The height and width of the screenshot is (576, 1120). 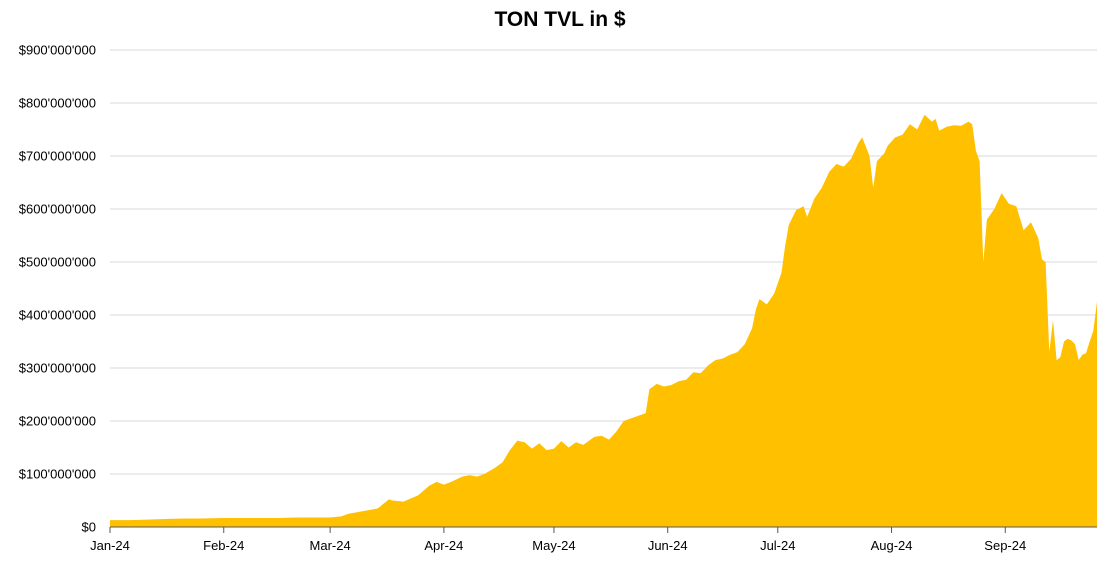 What do you see at coordinates (223, 545) in the screenshot?
I see `x-tick-label: Feb-24` at bounding box center [223, 545].